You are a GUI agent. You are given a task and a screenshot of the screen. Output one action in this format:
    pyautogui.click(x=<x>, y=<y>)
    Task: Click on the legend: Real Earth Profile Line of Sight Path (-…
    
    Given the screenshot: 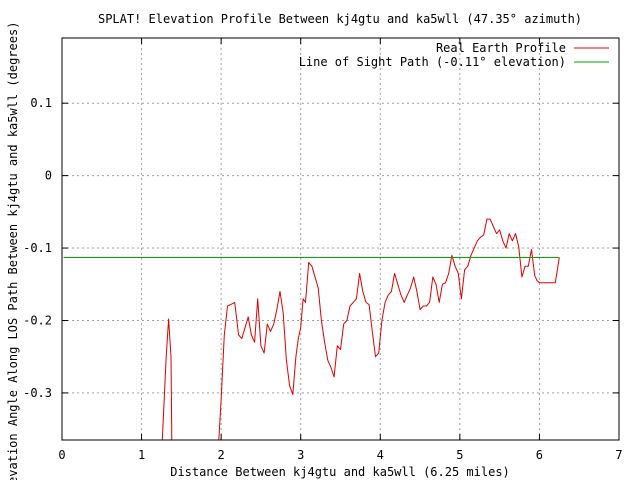 What is the action you would take?
    pyautogui.click(x=454, y=55)
    